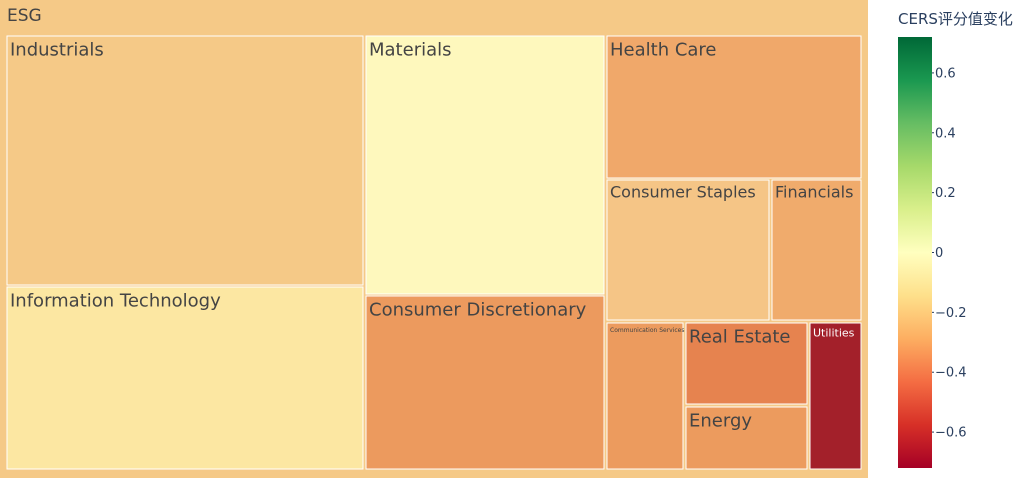 The image size is (1024, 495). Describe the element at coordinates (57, 49) in the screenshot. I see `tile-label: Industrials` at that location.